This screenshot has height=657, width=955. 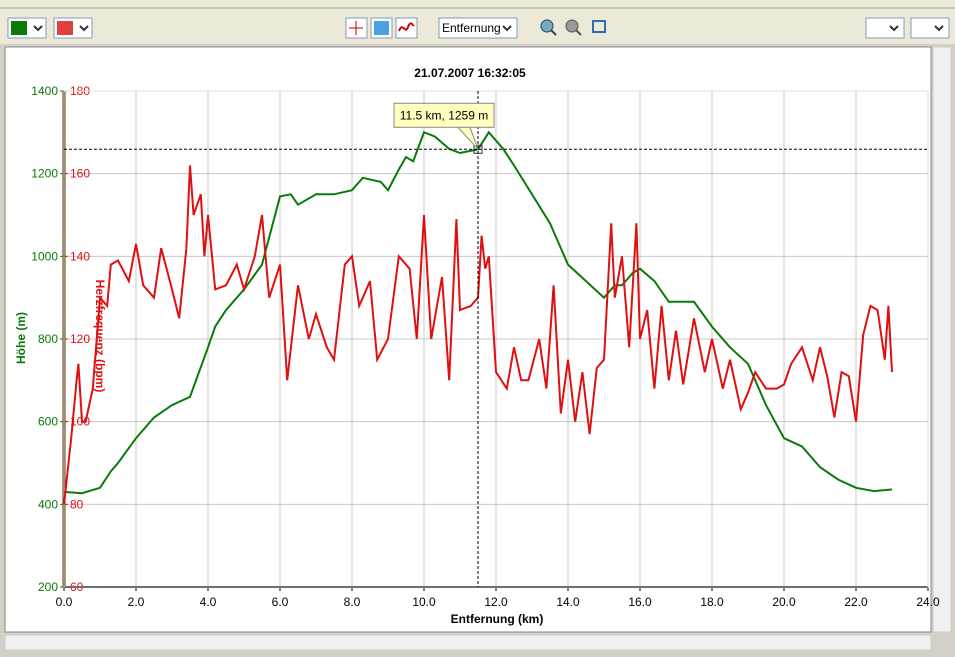 I want to click on y-tick-label: 400, so click(x=48, y=504).